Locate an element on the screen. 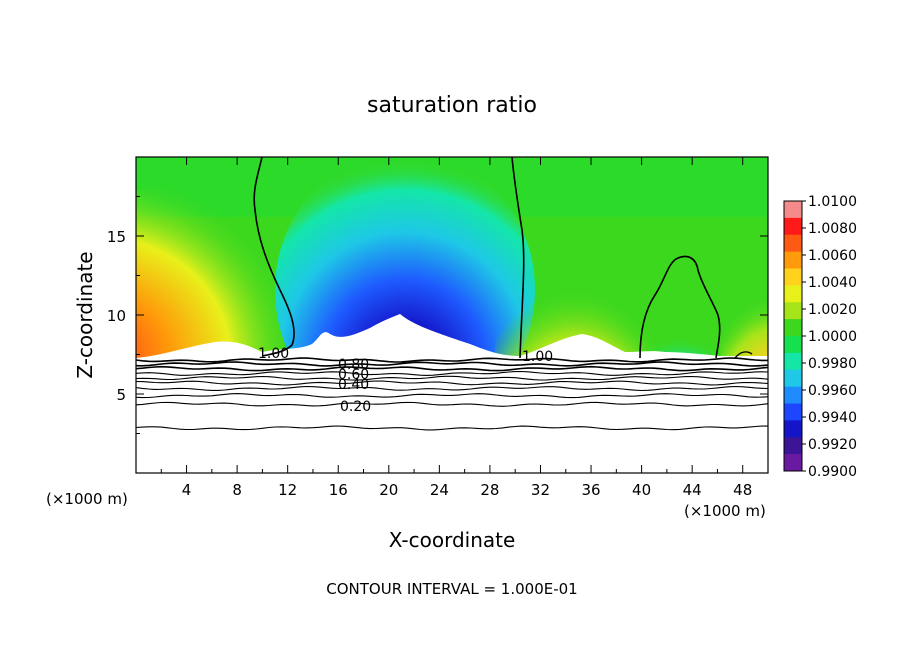 Image resolution: width=904 pixels, height=654 pixels. y-tick-label: 10 is located at coordinates (116, 316).